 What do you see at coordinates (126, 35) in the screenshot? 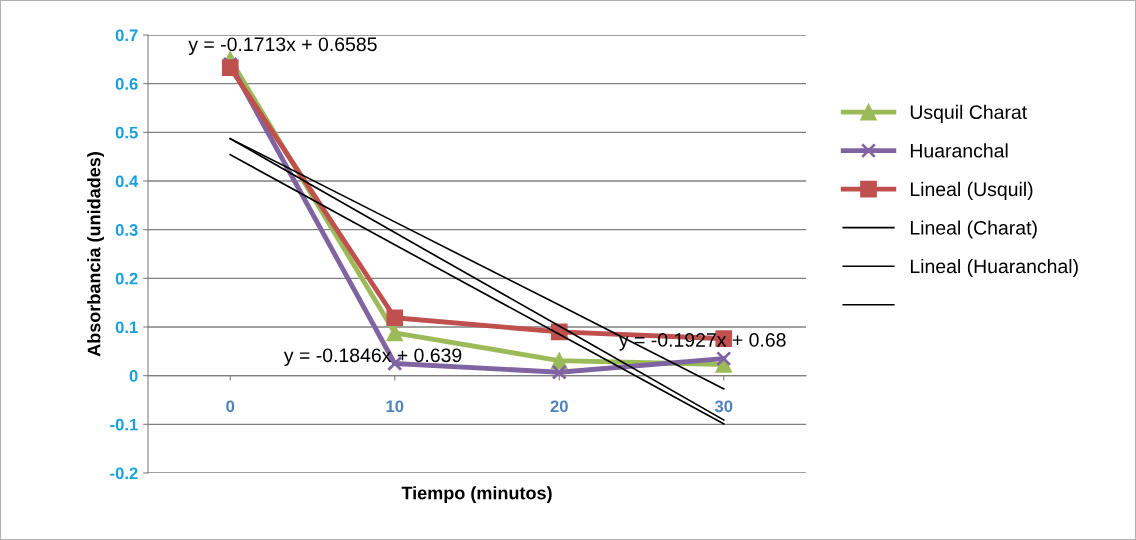
I see `y-tick-label: 0.7` at bounding box center [126, 35].